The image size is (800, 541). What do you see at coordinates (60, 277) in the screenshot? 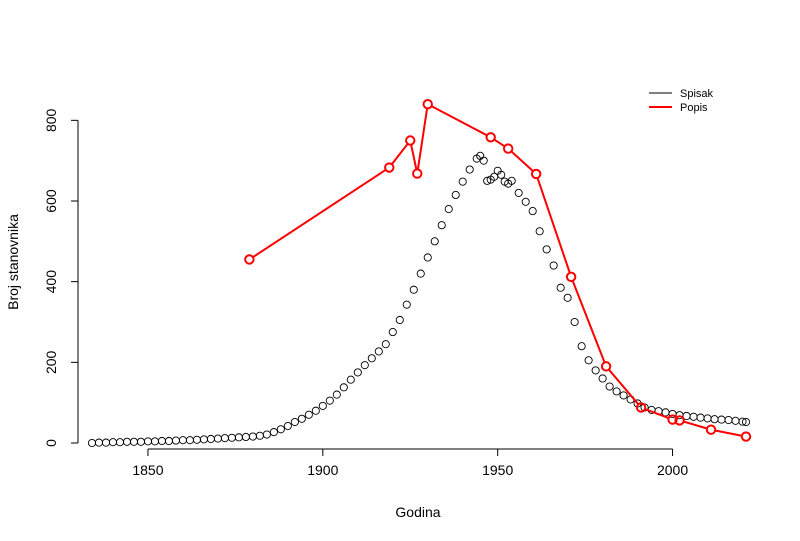
I see `y-ticks: 0 200 400 600 800` at bounding box center [60, 277].